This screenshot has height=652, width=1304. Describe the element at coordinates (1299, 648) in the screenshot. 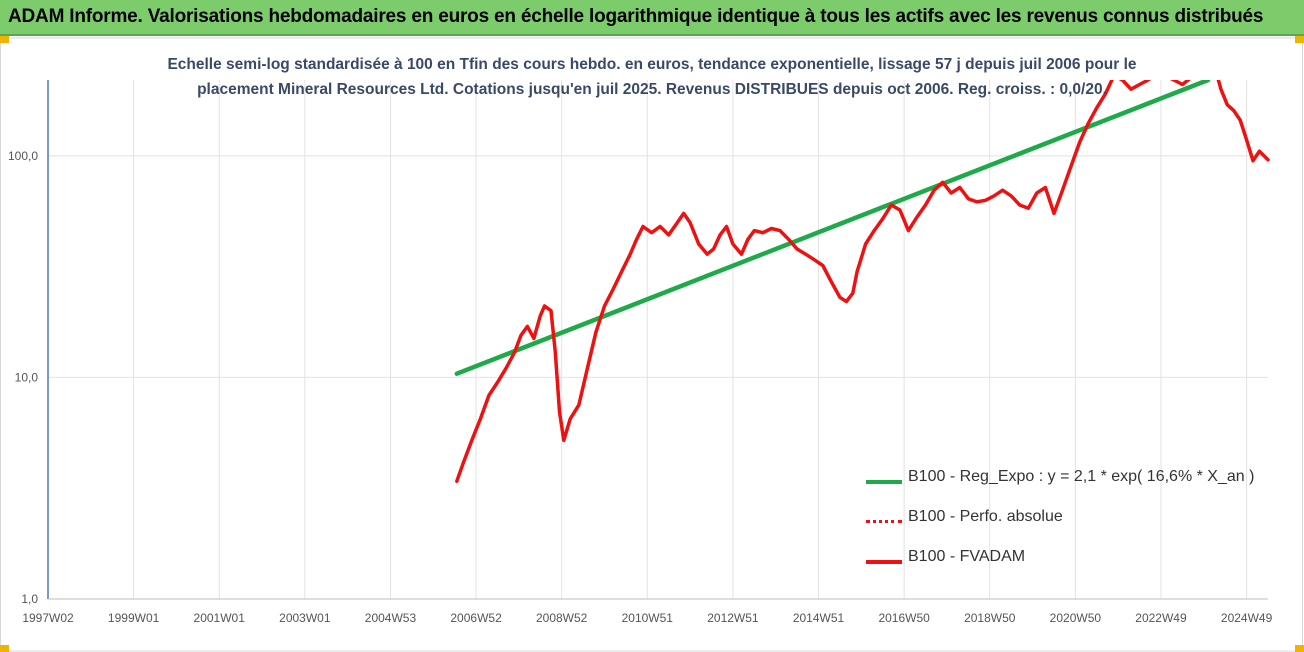

I see `corner-marker-bottom-right` at that location.